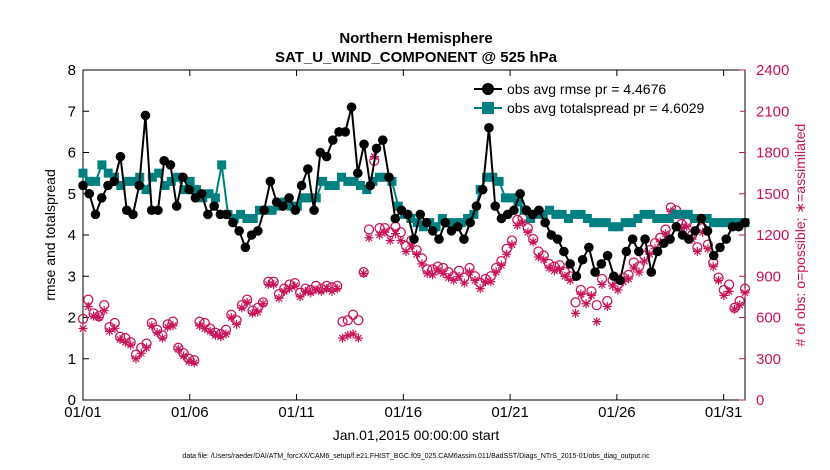 The width and height of the screenshot is (830, 470). I want to click on y-right-tick-label: 600, so click(768, 318).